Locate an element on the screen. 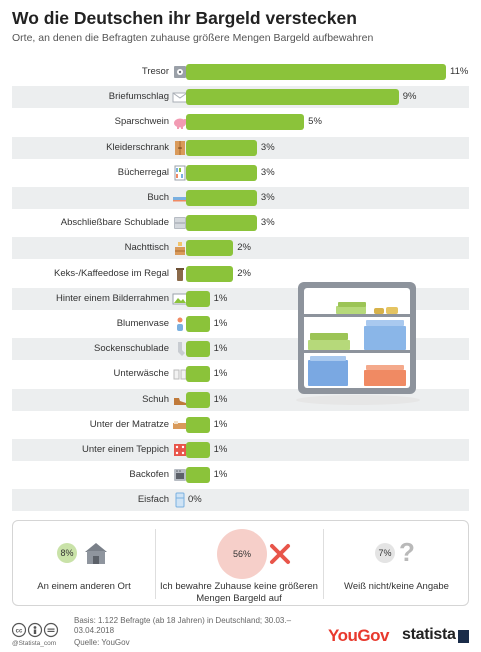 The height and width of the screenshot is (652, 481). drawer-icon is located at coordinates (180, 223).